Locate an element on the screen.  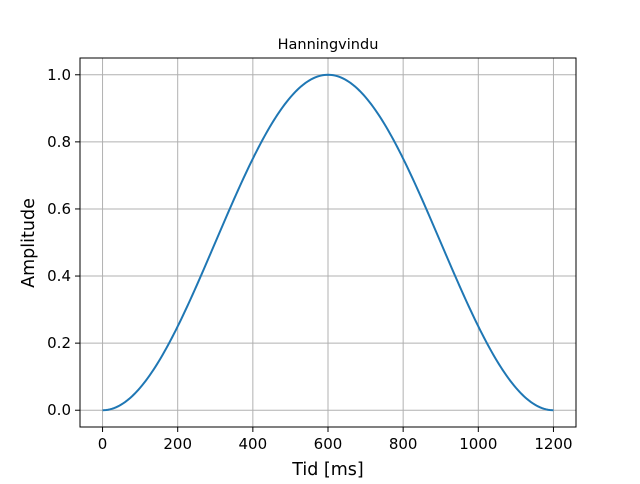
y-tick-label: 0.4 is located at coordinates (59, 276).